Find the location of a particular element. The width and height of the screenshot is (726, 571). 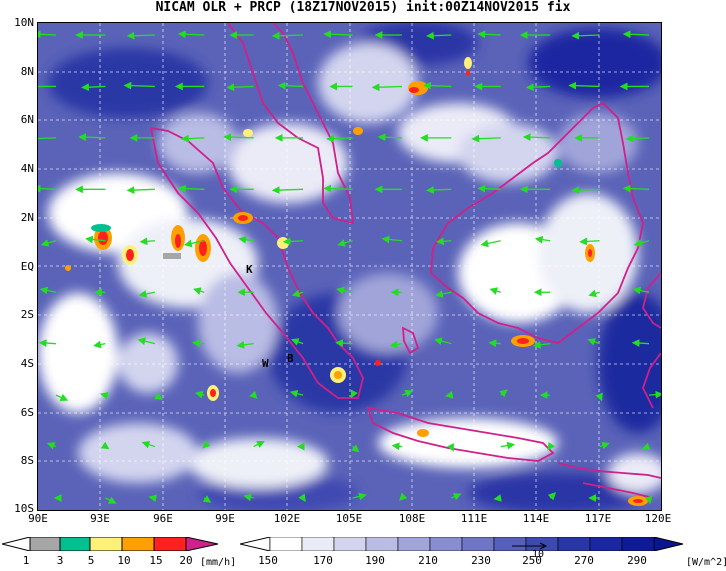

lon-label-99e: 99E is located at coordinates (225, 518).